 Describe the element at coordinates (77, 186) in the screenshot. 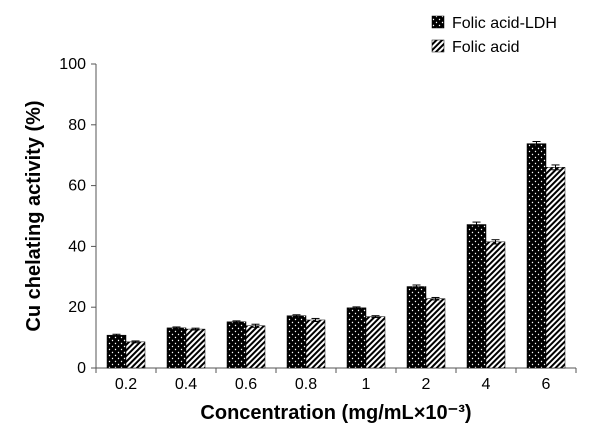

I see `y-tick-label: 60` at that location.